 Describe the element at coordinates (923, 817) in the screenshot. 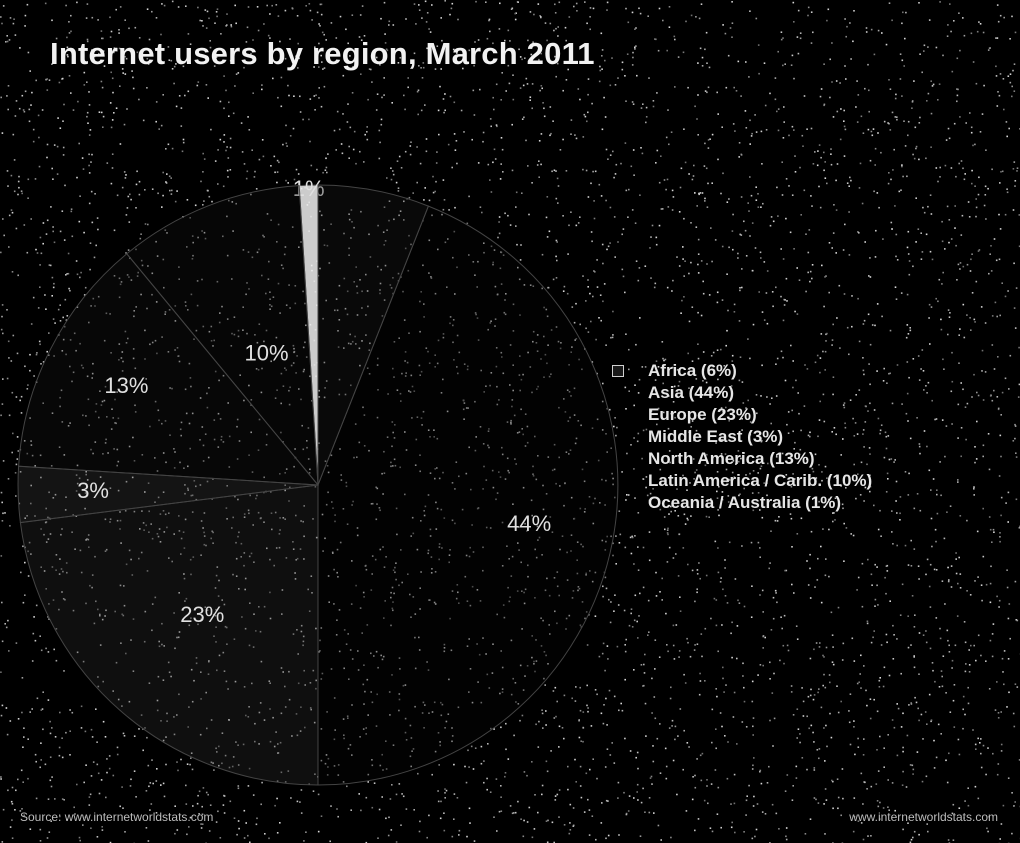

I see `footer-url: www.internetworldstats.com` at that location.